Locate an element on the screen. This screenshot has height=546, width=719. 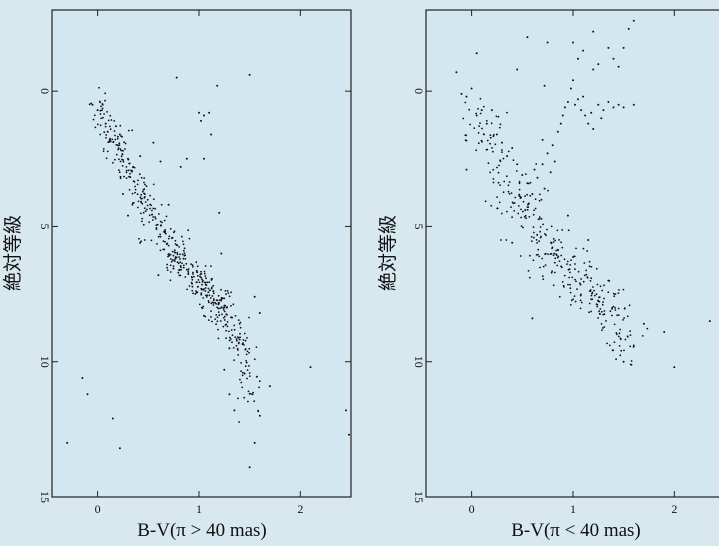
y-tick-label-15: 15 is located at coordinates (419, 497).